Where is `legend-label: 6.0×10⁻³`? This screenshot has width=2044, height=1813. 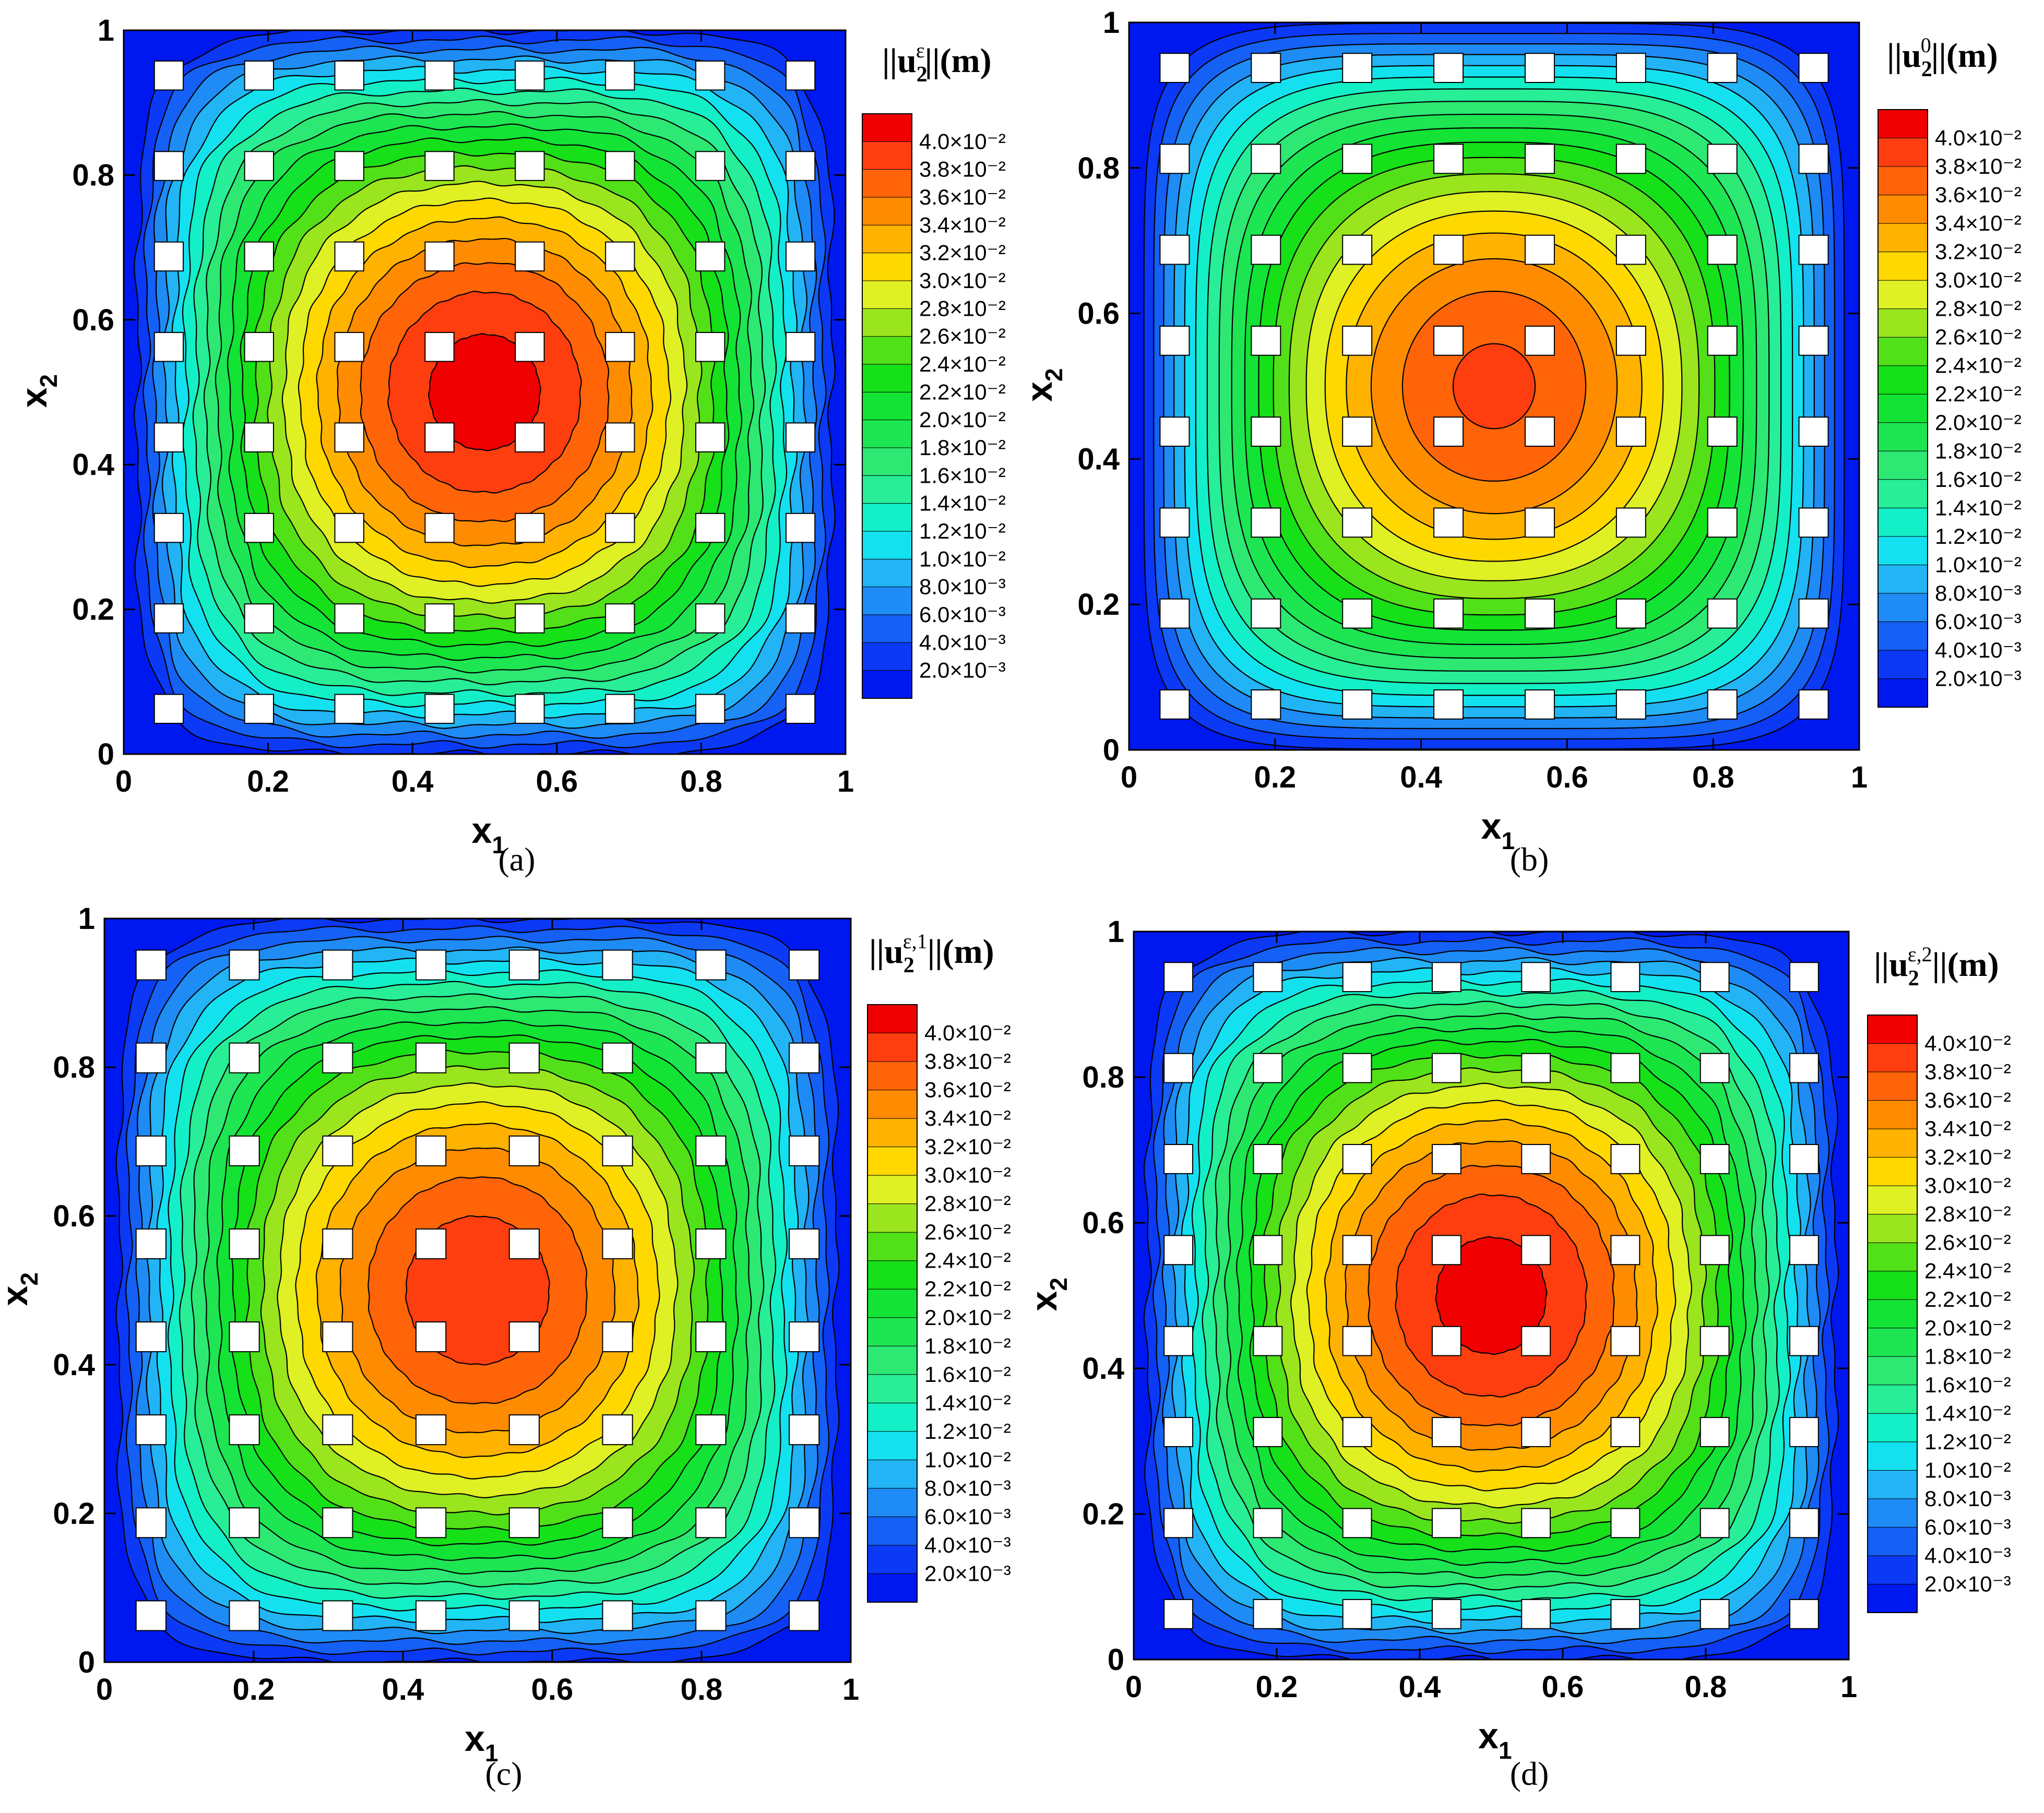 legend-label: 6.0×10⁻³ is located at coordinates (967, 1516).